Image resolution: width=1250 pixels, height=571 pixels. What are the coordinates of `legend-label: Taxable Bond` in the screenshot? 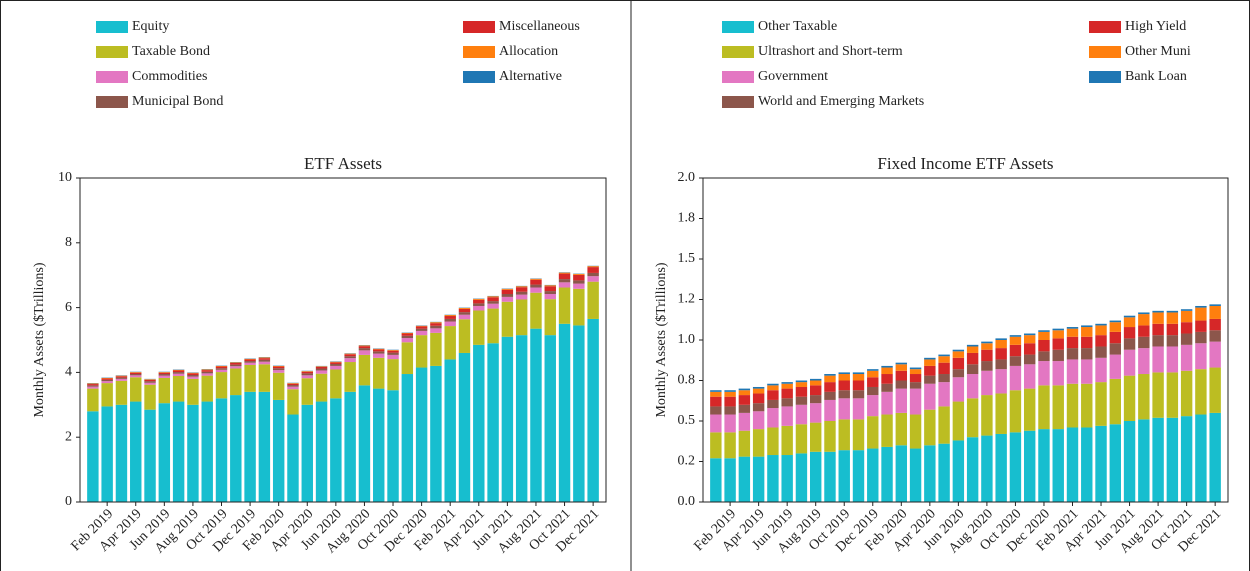 It's located at (171, 51).